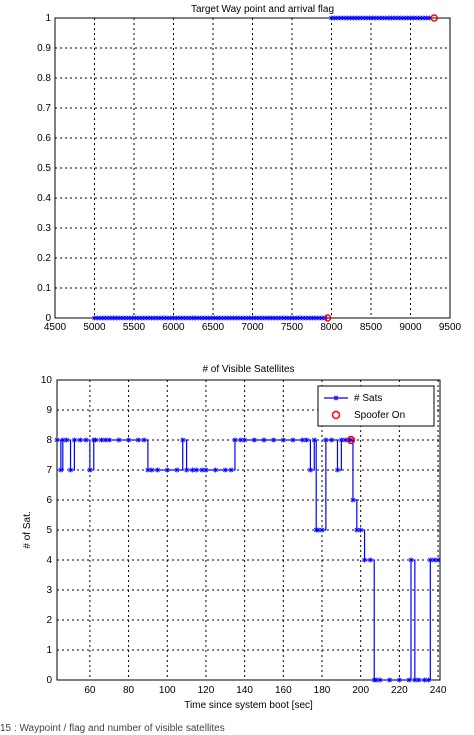  What do you see at coordinates (90, 690) in the screenshot?
I see `chart2-x-tick-label: 60` at bounding box center [90, 690].